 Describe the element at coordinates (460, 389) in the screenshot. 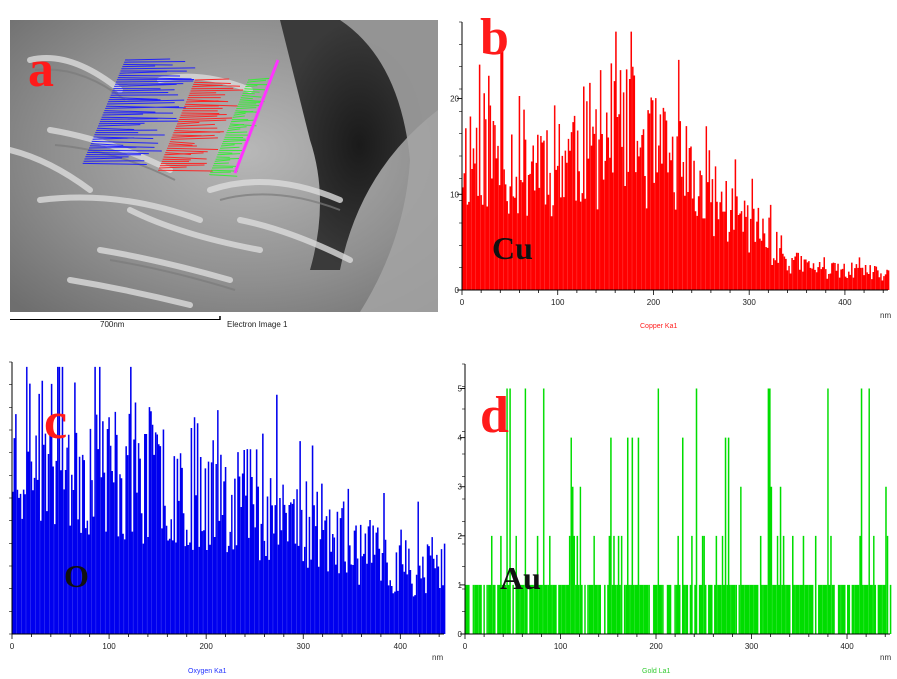

I see `d-y-tick-label: 5` at that location.